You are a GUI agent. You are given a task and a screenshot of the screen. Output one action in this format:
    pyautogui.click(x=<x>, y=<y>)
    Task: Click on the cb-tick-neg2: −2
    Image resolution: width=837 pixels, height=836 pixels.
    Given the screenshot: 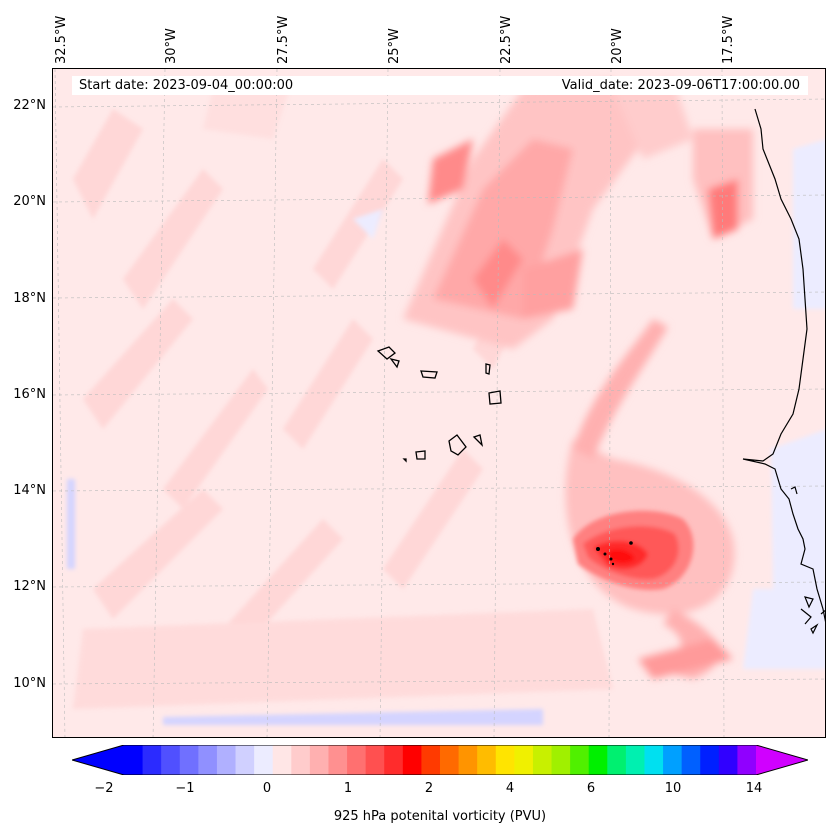 What is the action you would take?
    pyautogui.click(x=104, y=788)
    